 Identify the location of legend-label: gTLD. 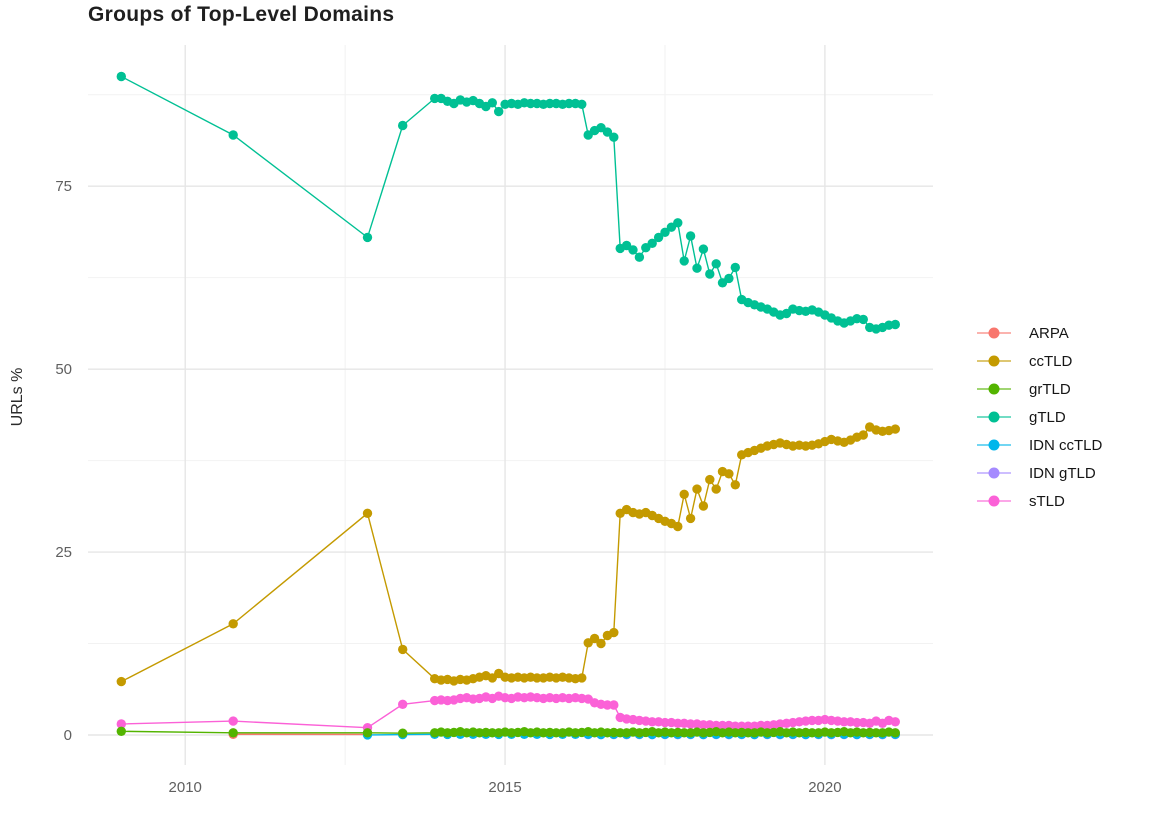
(1047, 417).